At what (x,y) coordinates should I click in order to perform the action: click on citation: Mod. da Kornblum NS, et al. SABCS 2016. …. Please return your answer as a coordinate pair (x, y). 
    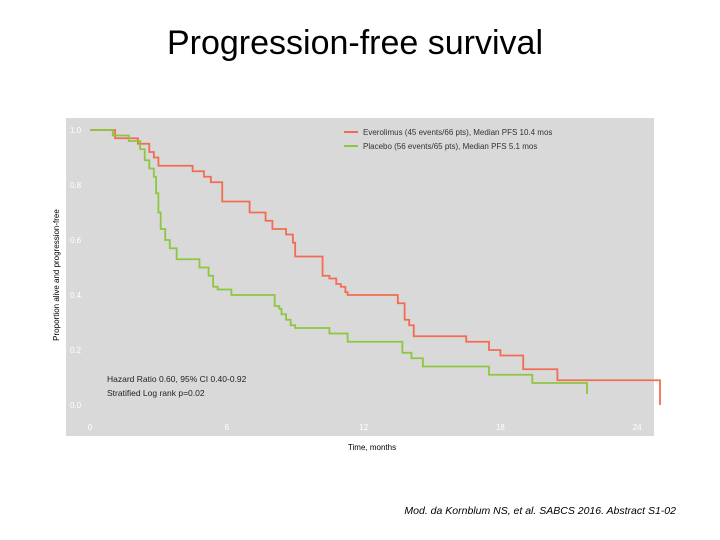
    Looking at the image, I should click on (540, 511).